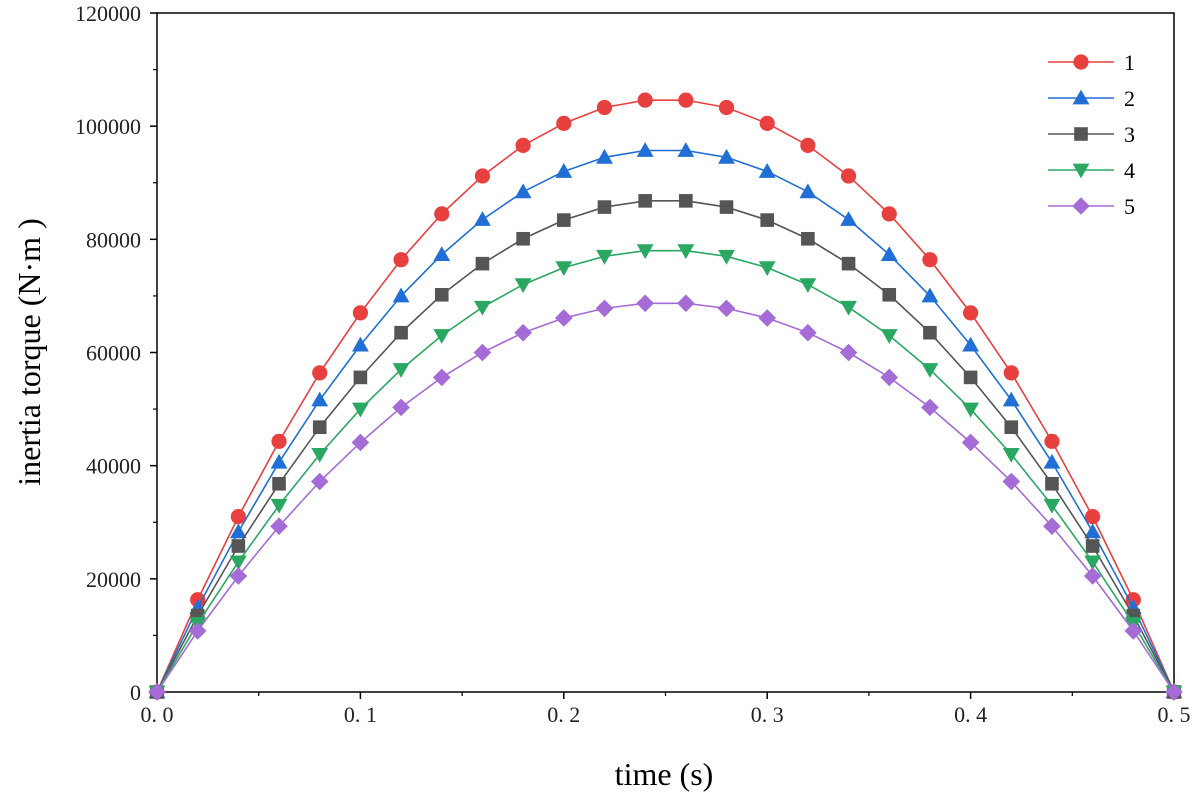 Image resolution: width=1200 pixels, height=797 pixels. What do you see at coordinates (1129, 98) in the screenshot?
I see `legend-label: 2` at bounding box center [1129, 98].